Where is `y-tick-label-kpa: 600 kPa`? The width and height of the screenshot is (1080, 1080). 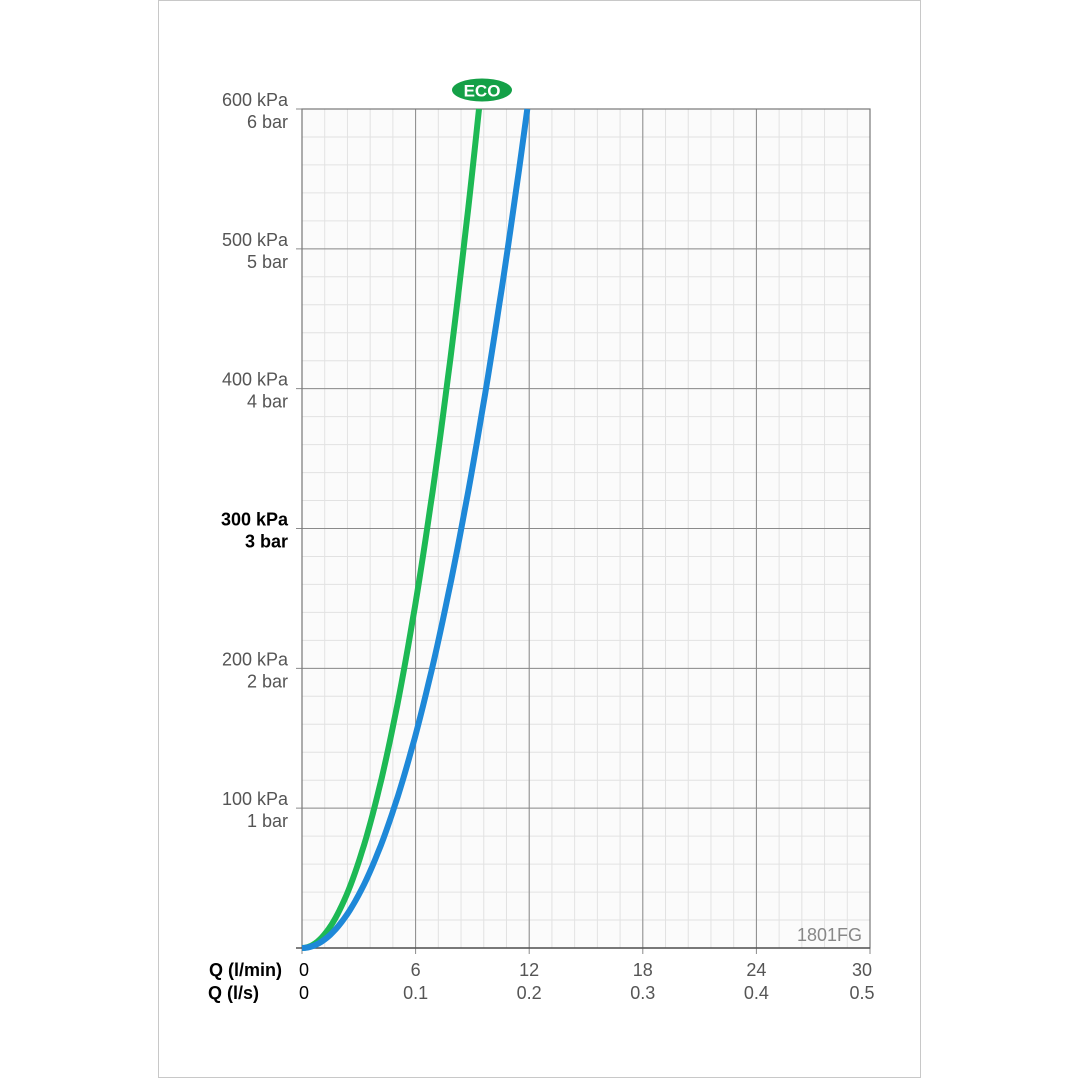
y-tick-label-kpa: 600 kPa is located at coordinates (255, 100).